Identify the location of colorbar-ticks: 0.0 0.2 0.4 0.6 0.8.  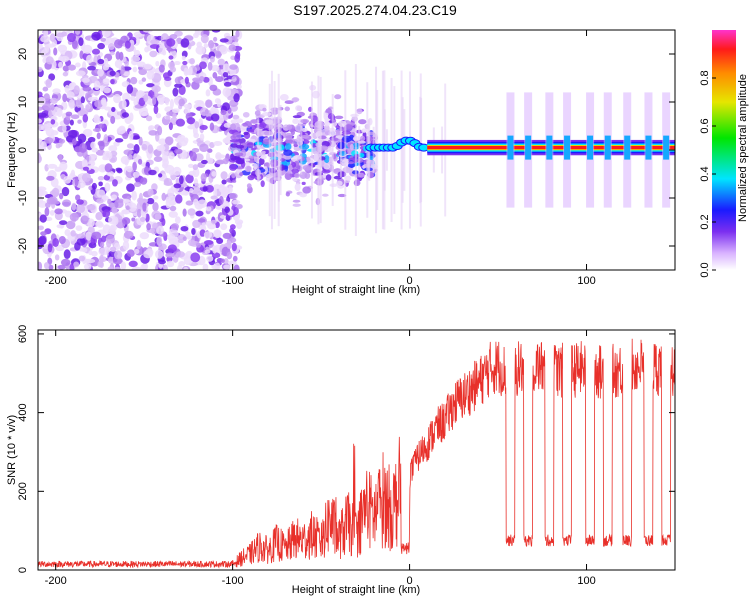
(707, 174).